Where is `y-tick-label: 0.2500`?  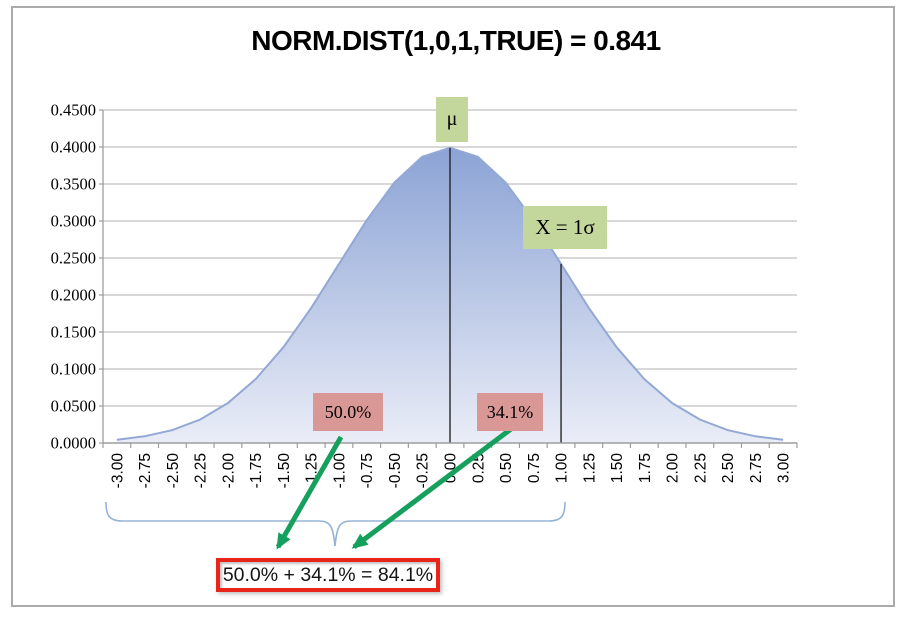 y-tick-label: 0.2500 is located at coordinates (73, 258).